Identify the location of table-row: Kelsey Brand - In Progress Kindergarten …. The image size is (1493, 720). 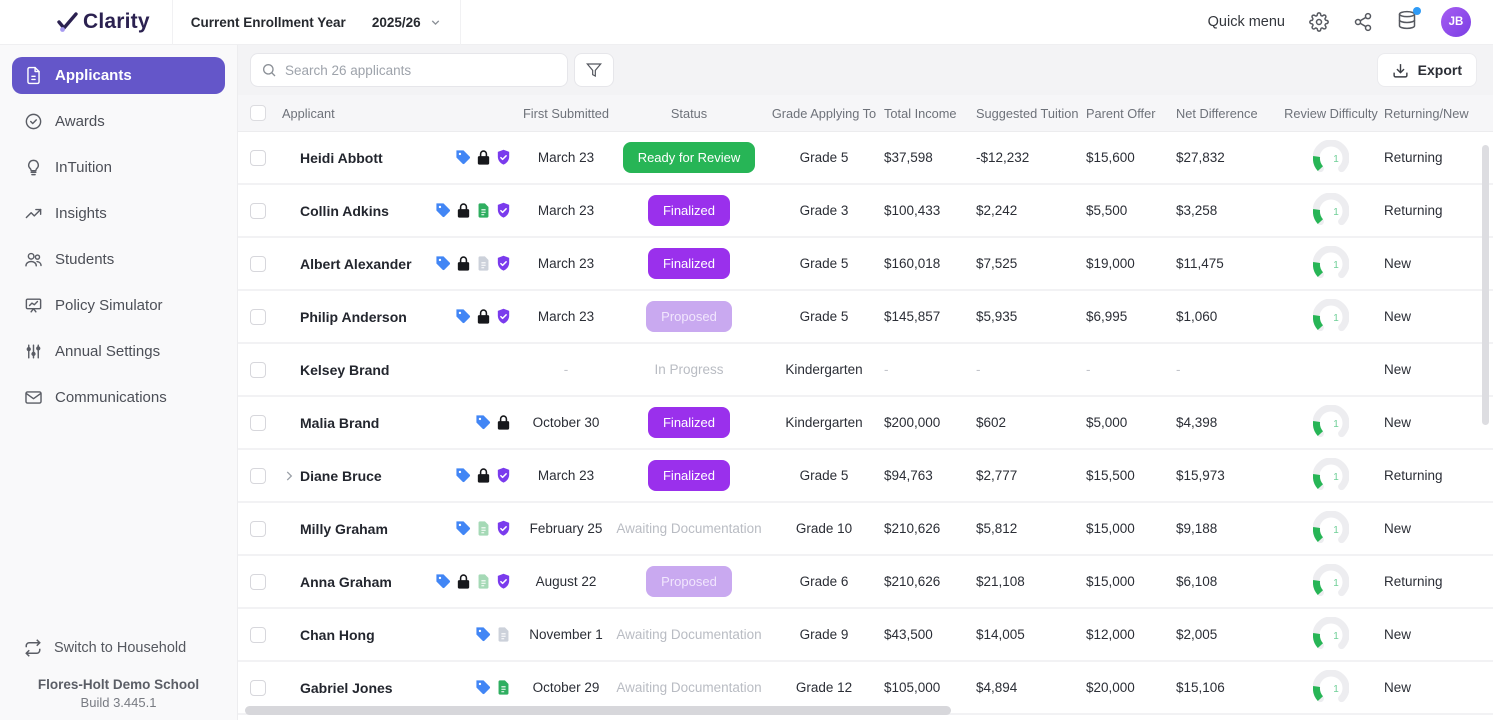
(865, 370).